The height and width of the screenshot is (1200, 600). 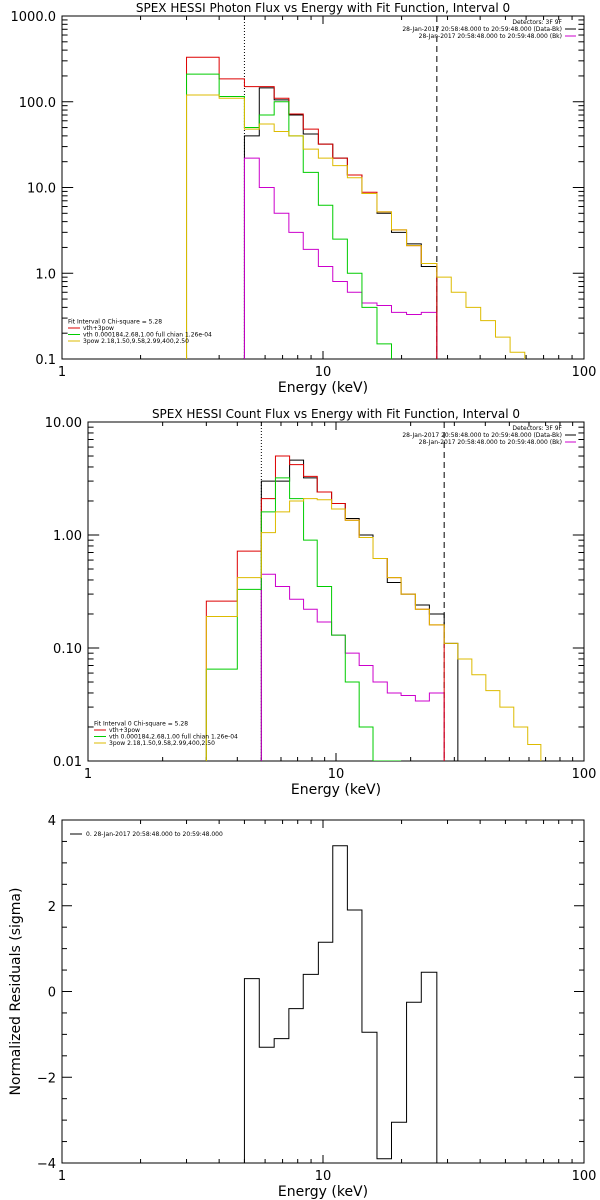 I want to click on y-tick-label: 1.0, so click(x=45, y=274).